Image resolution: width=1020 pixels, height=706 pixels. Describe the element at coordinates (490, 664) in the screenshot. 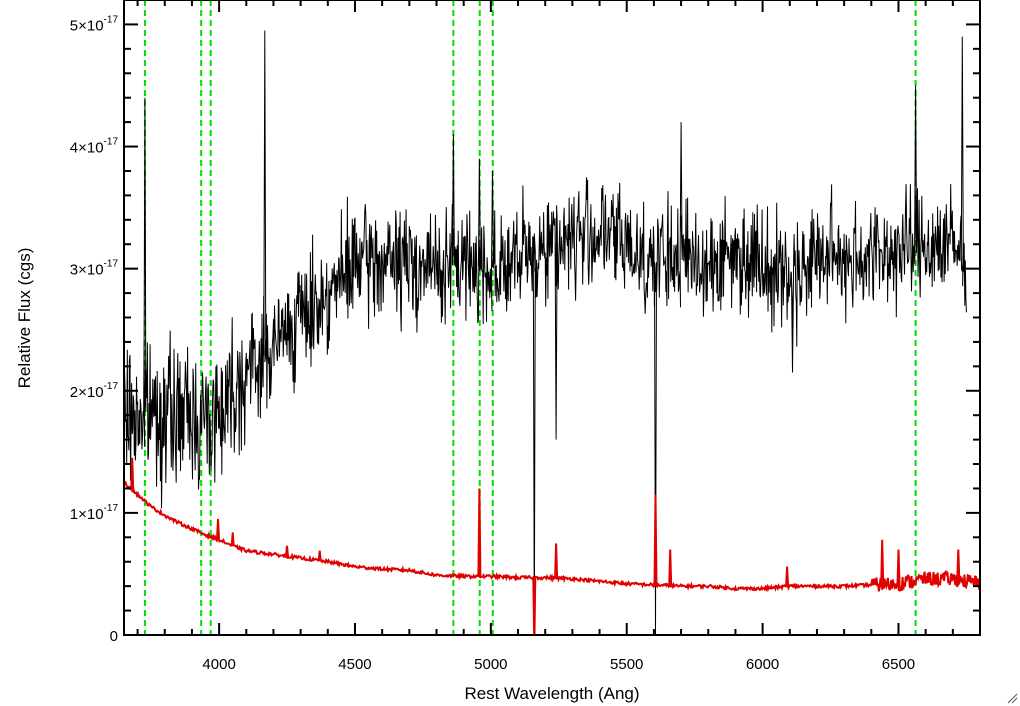

I see `x-tick-label: 5000` at that location.